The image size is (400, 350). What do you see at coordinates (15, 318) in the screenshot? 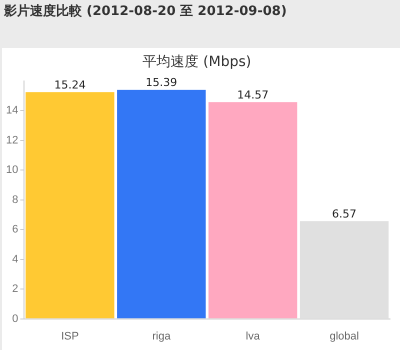
I see `y-tick-label: 0` at bounding box center [15, 318].